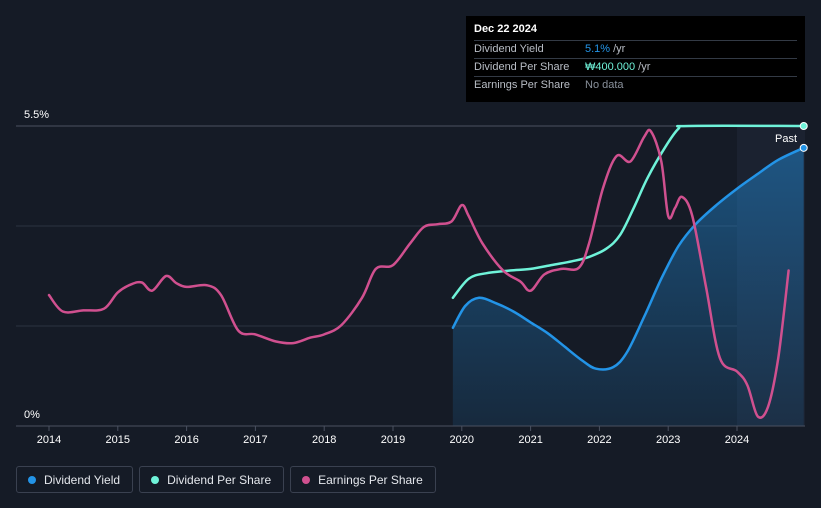  I want to click on y-axis: 5.5% 0%, so click(36, 265).